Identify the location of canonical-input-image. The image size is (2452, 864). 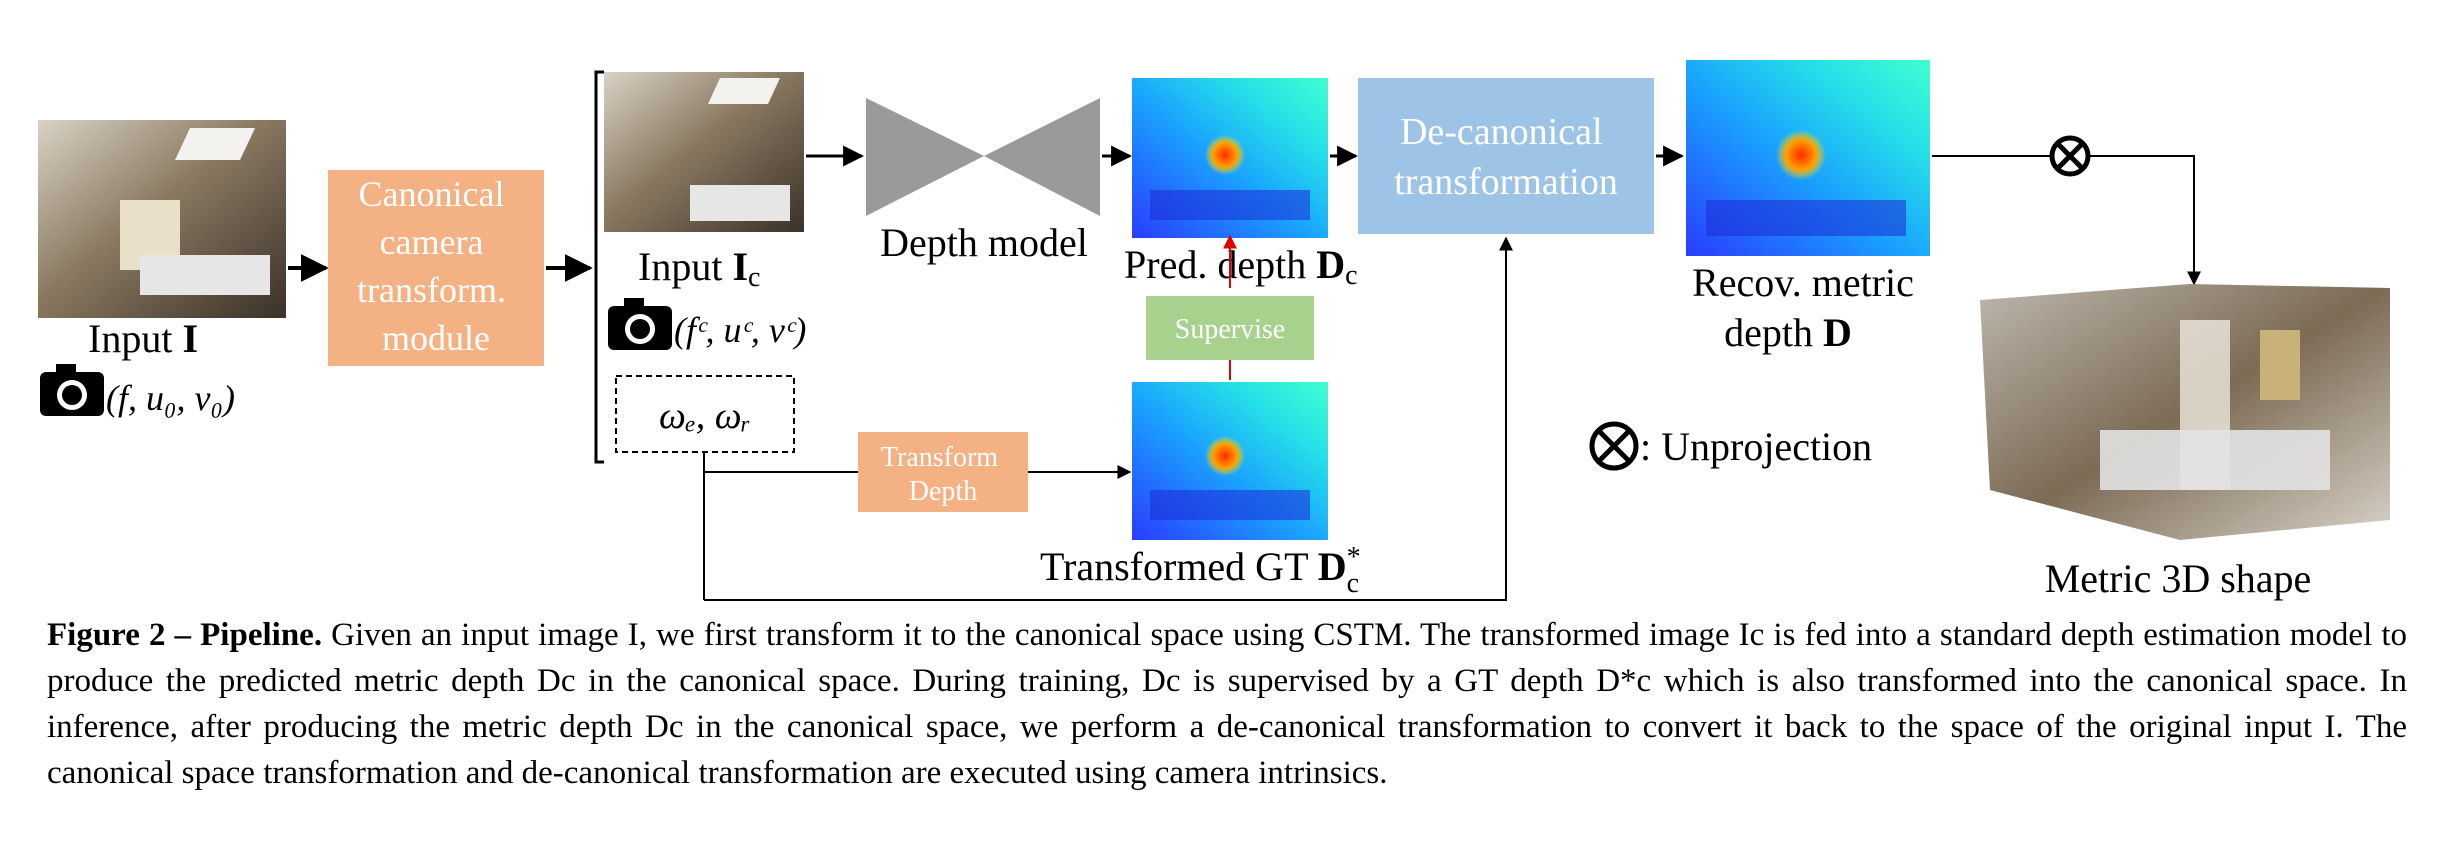
(704, 152).